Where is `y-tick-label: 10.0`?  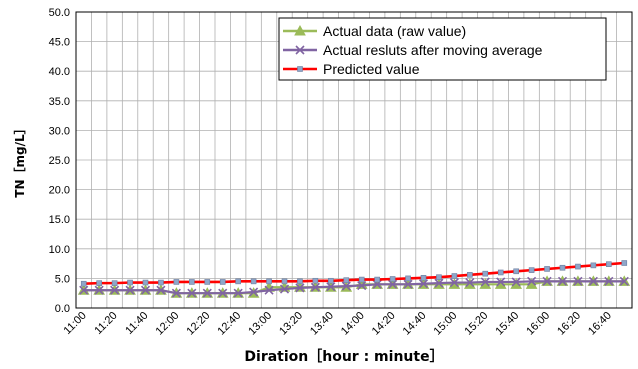
y-tick-label: 10.0 is located at coordinates (59, 250).